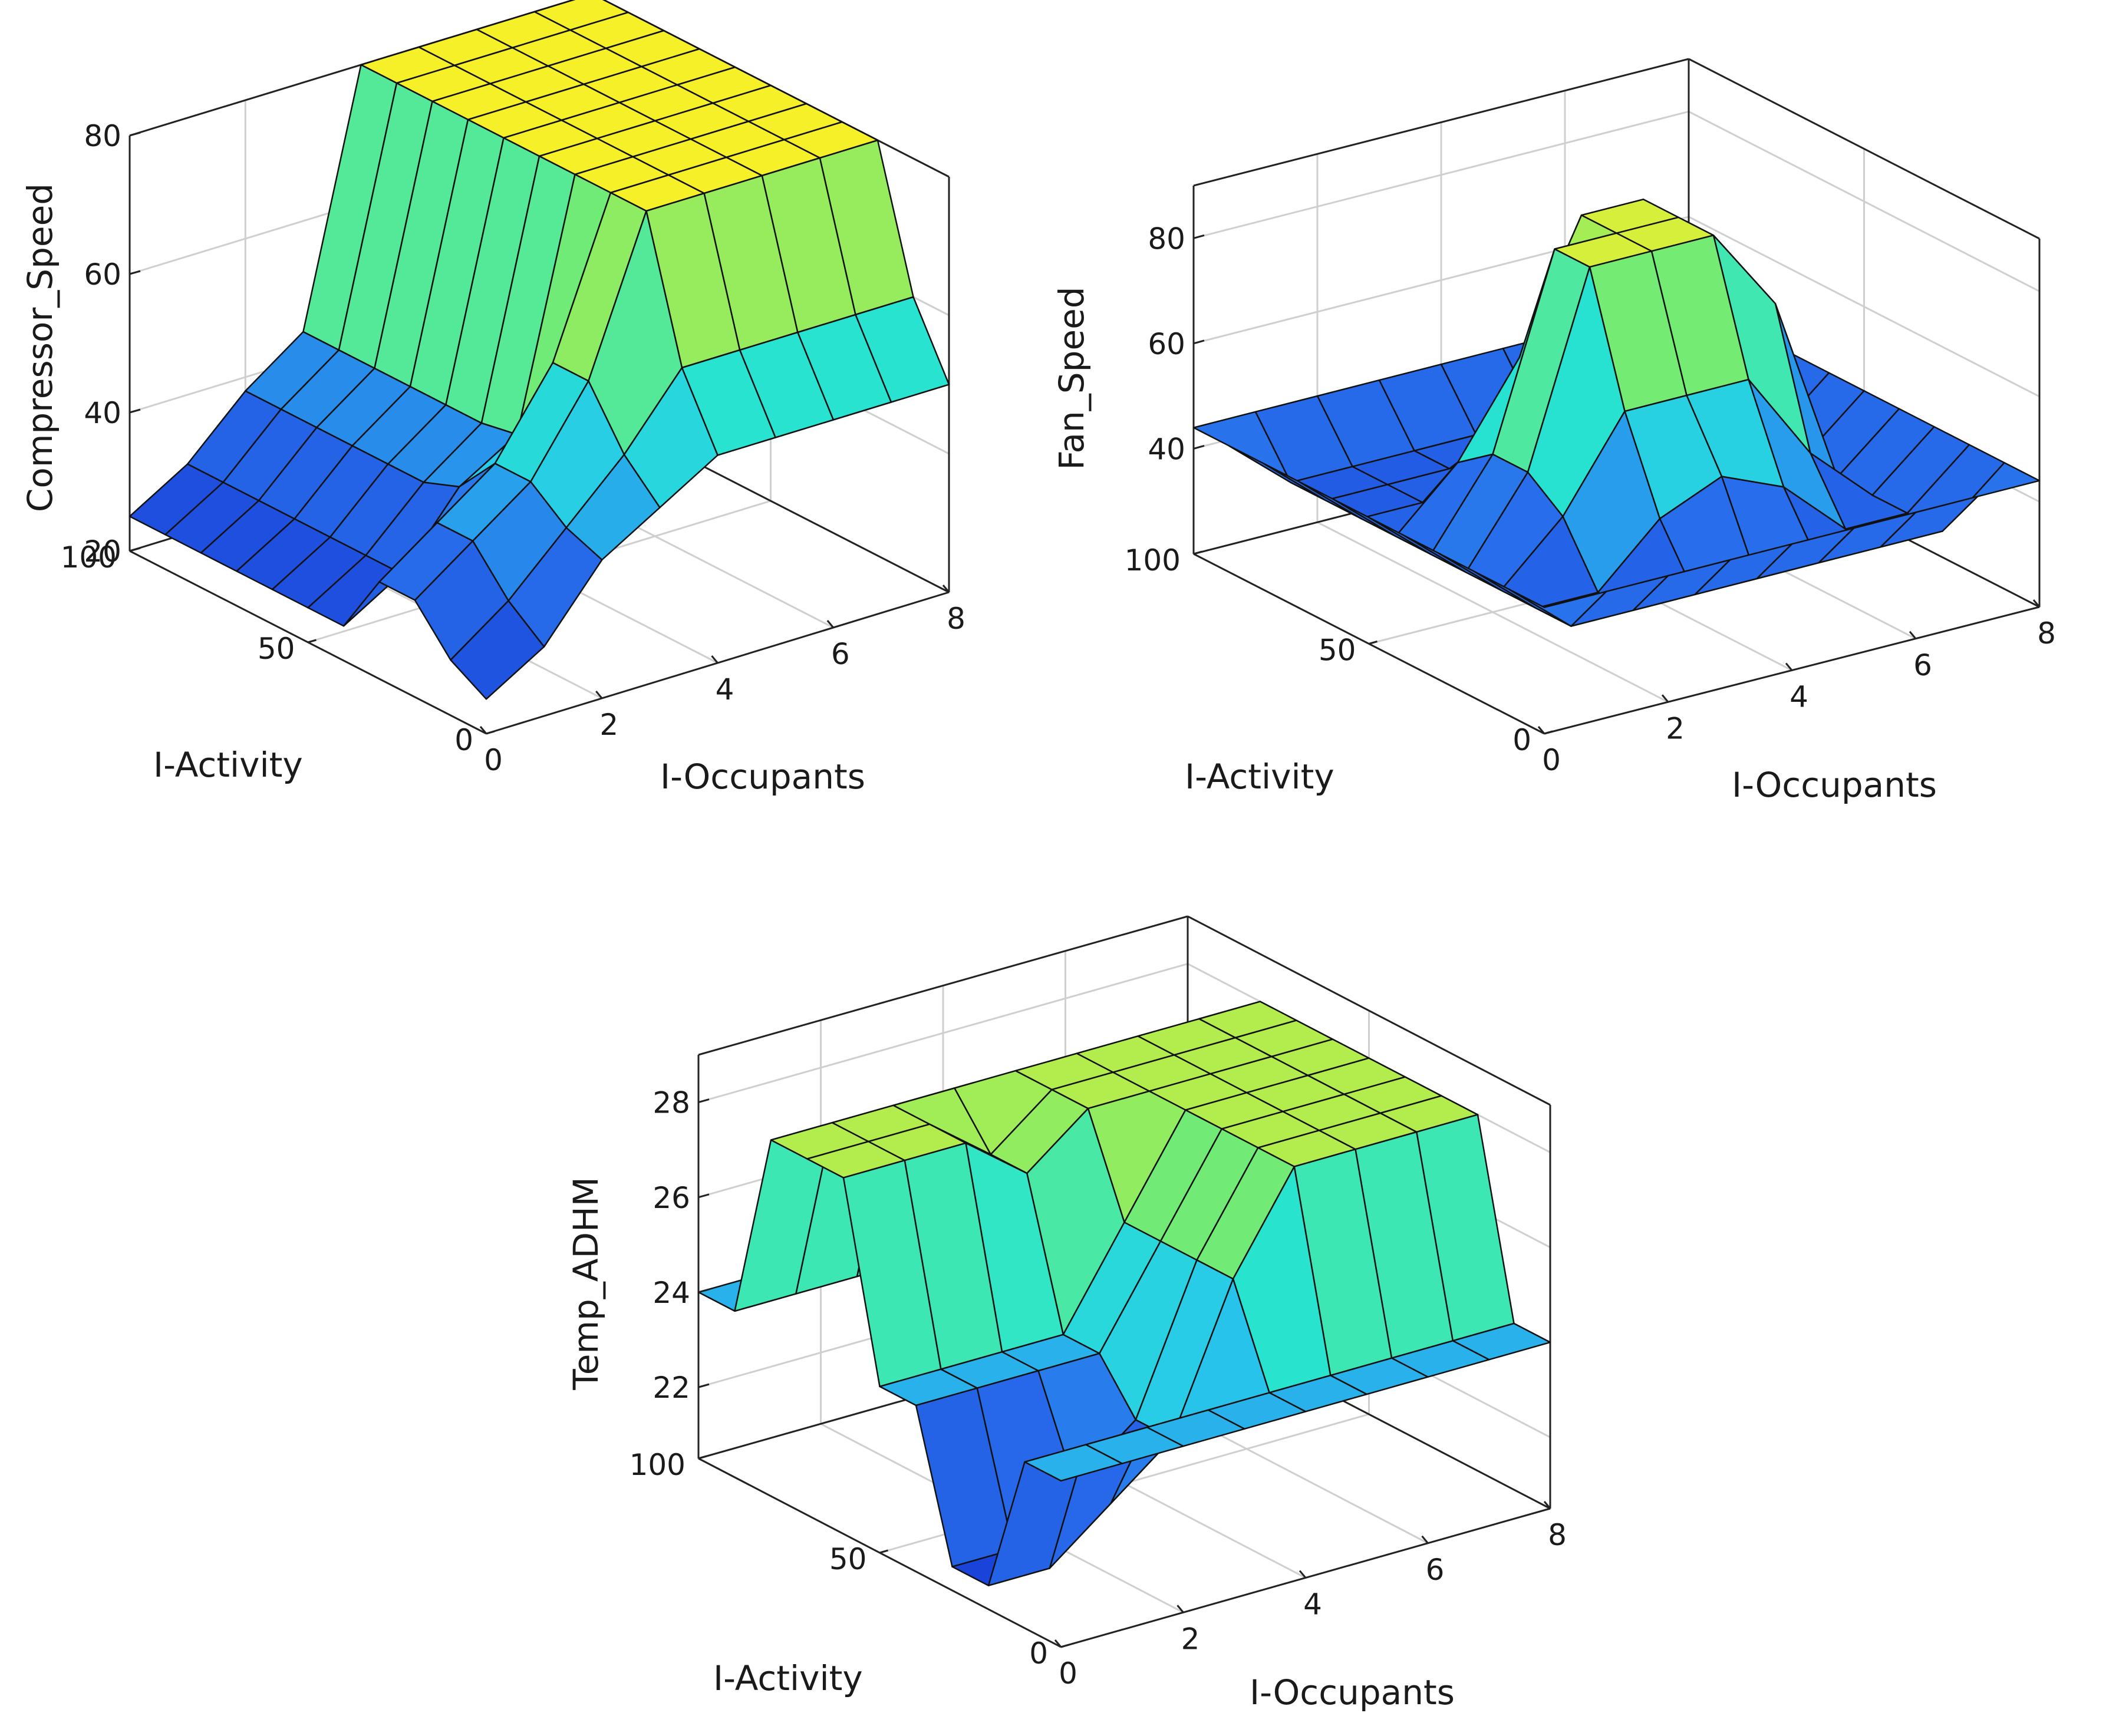  Describe the element at coordinates (586, 1284) in the screenshot. I see `z-axis-label: Temp_ADHM` at that location.